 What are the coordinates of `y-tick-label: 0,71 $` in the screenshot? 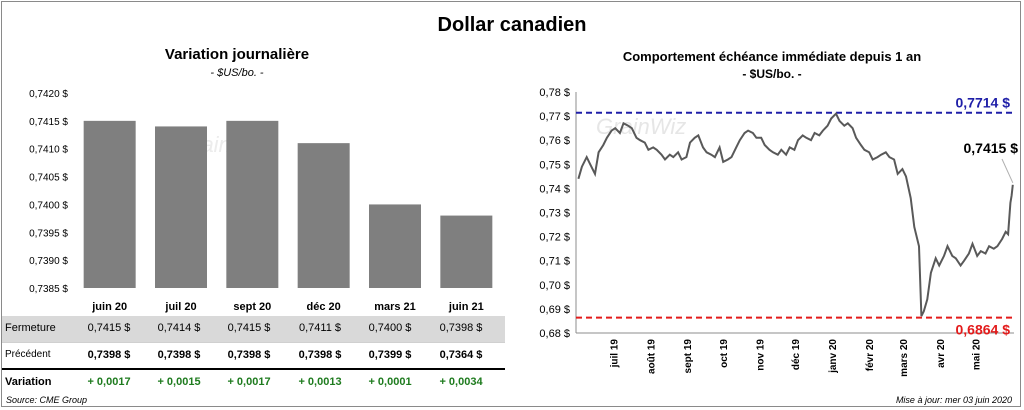 It's located at (554, 262).